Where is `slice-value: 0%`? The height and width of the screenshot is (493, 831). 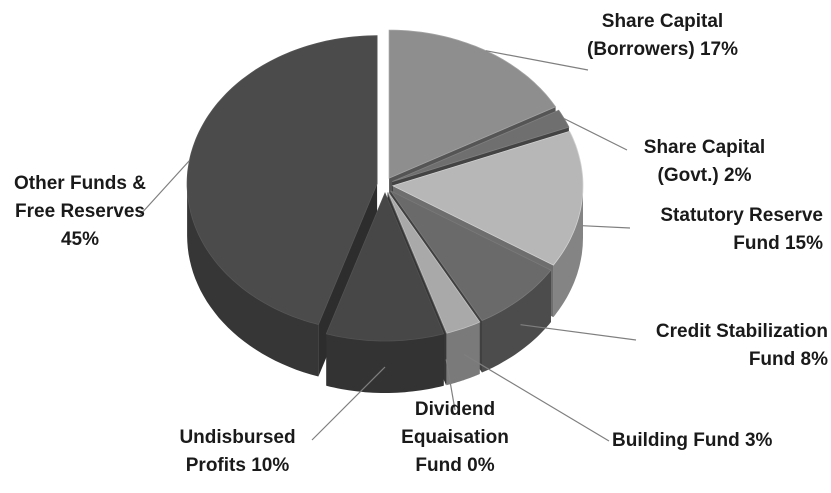
slice-value: 0% is located at coordinates (481, 465).